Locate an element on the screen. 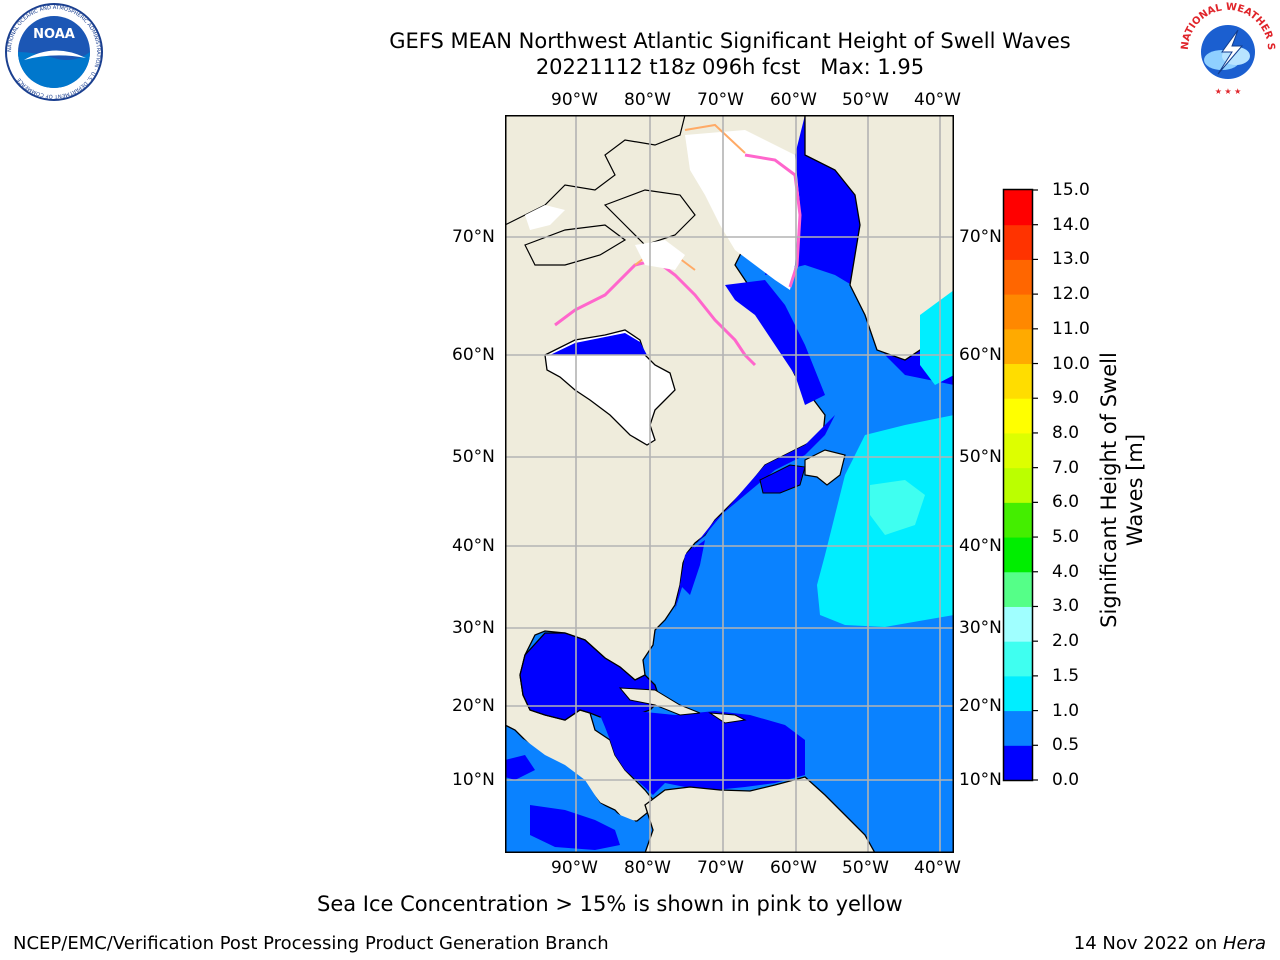 This screenshot has width=1280, height=960. colorbar-tick-label: 3.0 is located at coordinates (1066, 606).